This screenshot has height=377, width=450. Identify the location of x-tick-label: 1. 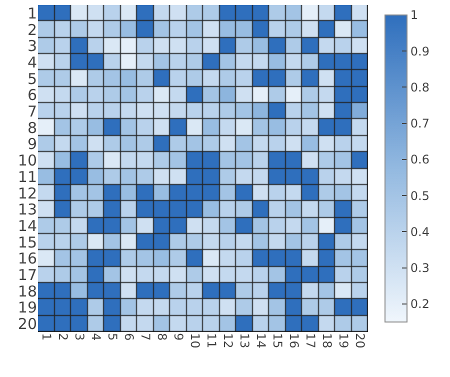
(46, 337).